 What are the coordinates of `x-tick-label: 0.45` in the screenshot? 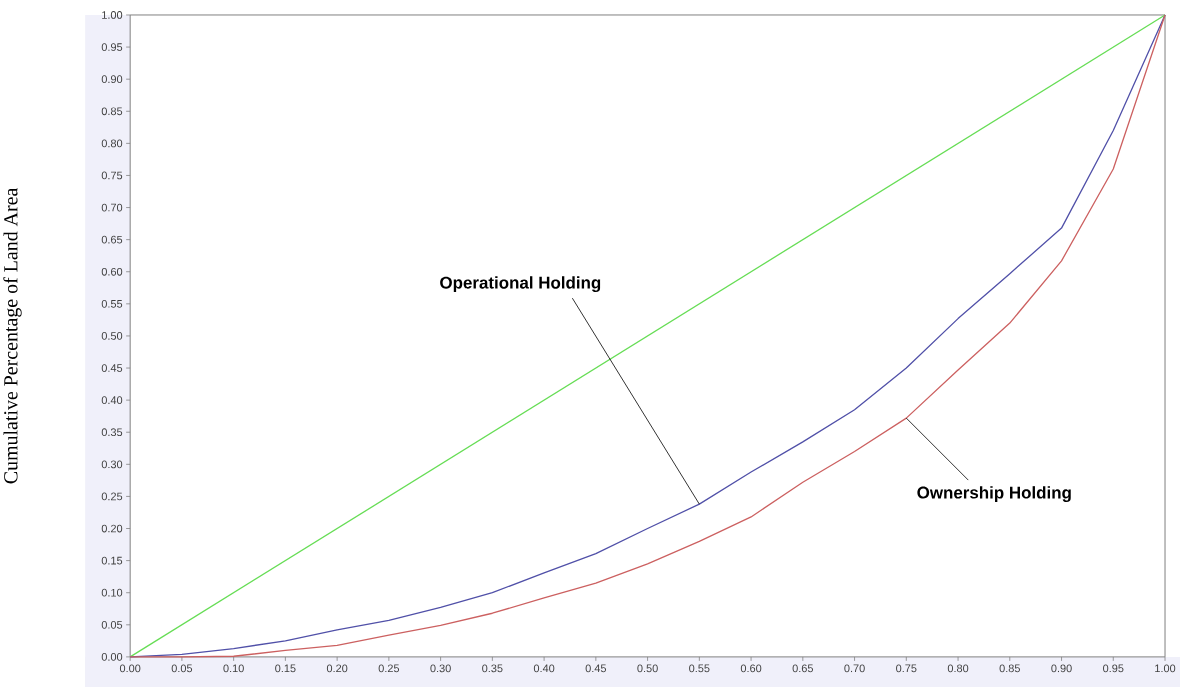 It's located at (596, 668).